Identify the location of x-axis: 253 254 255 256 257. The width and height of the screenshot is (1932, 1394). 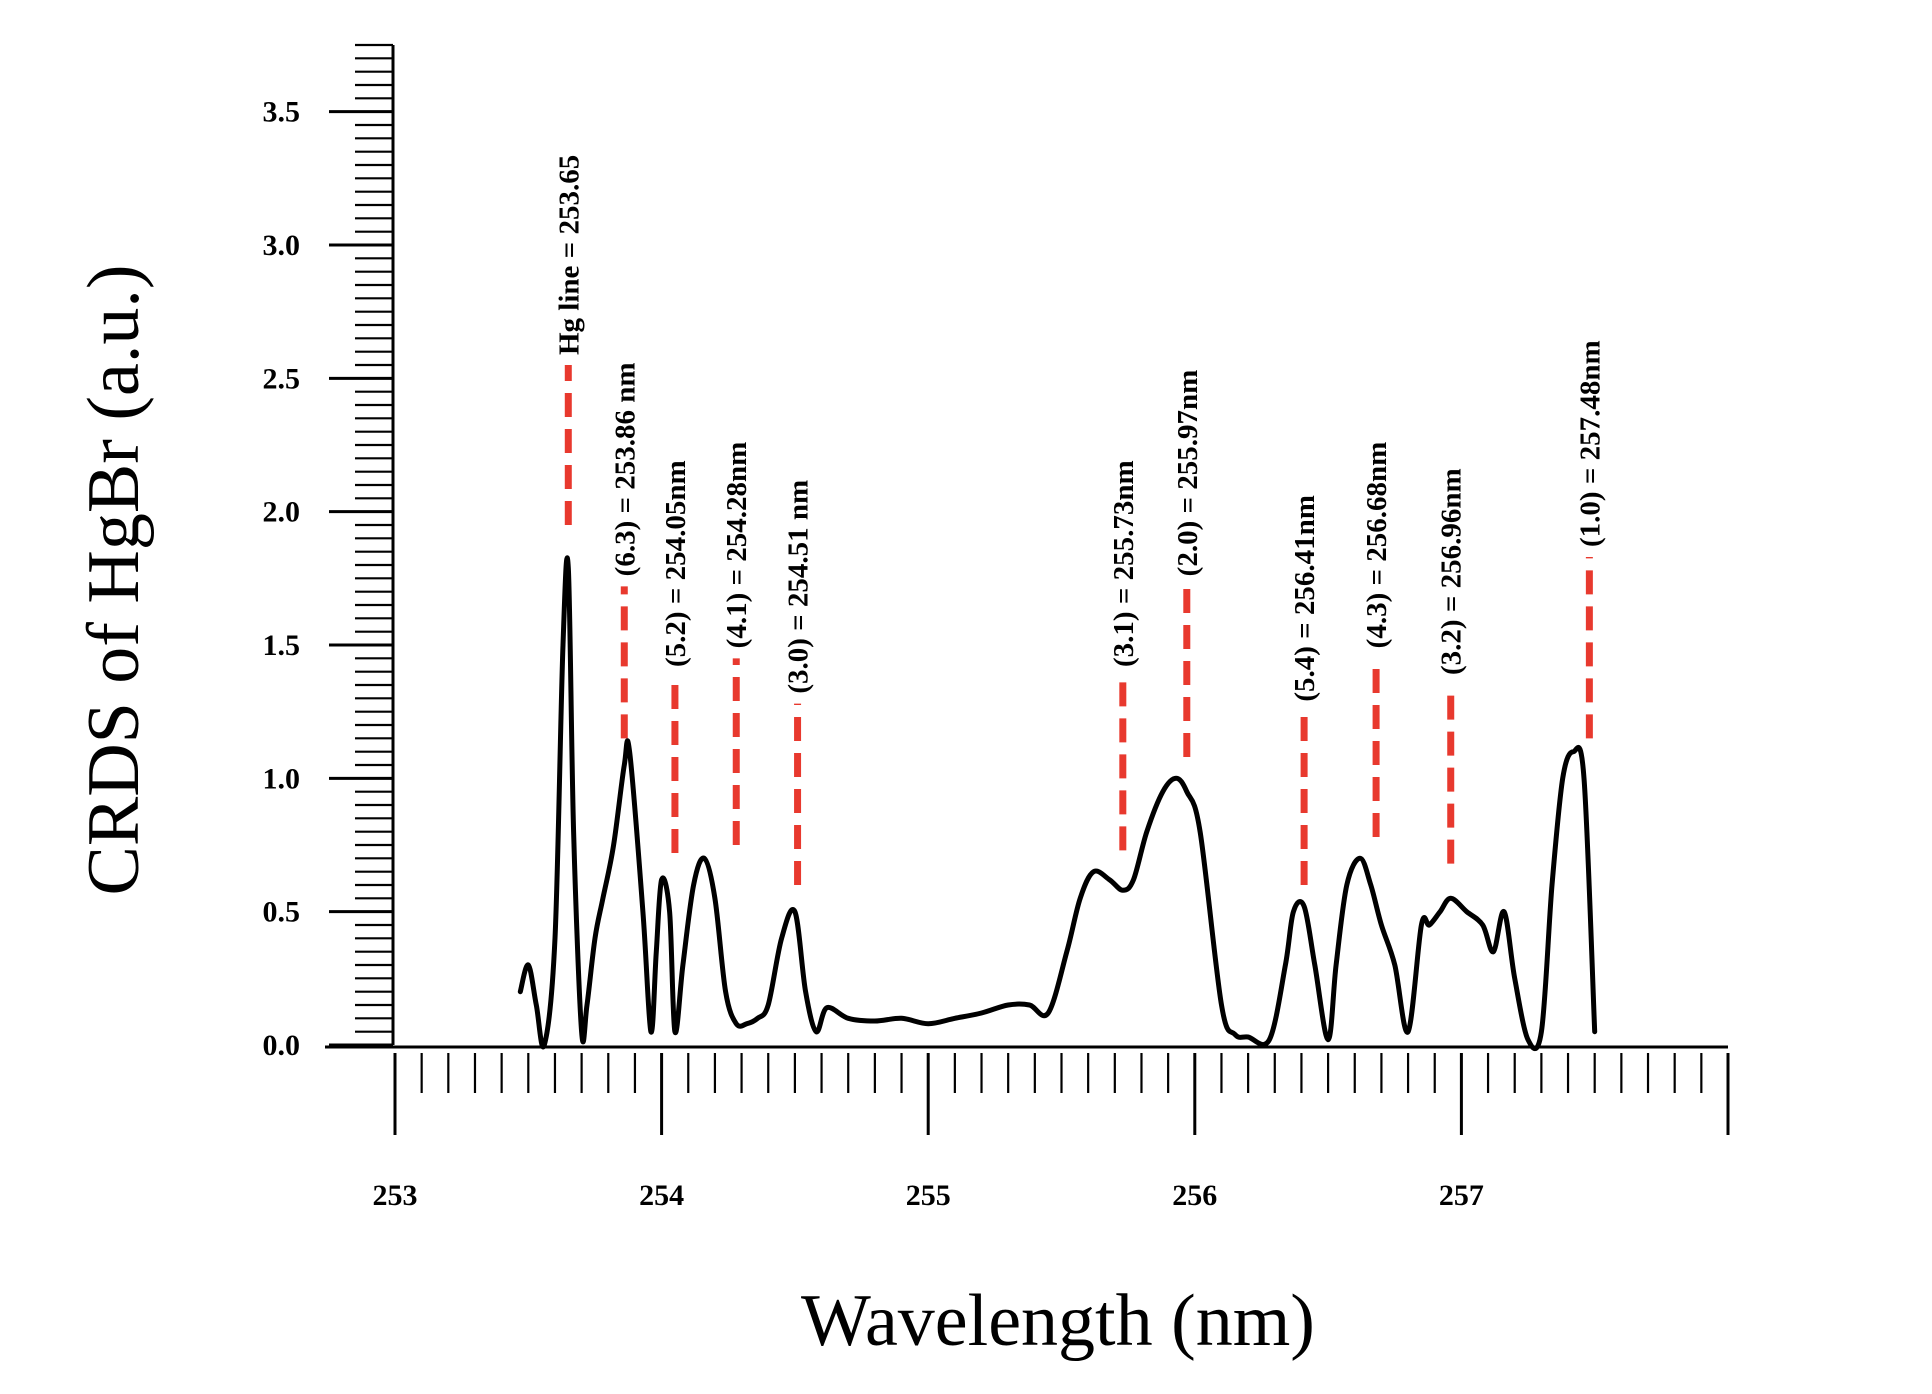
(1027, 1128).